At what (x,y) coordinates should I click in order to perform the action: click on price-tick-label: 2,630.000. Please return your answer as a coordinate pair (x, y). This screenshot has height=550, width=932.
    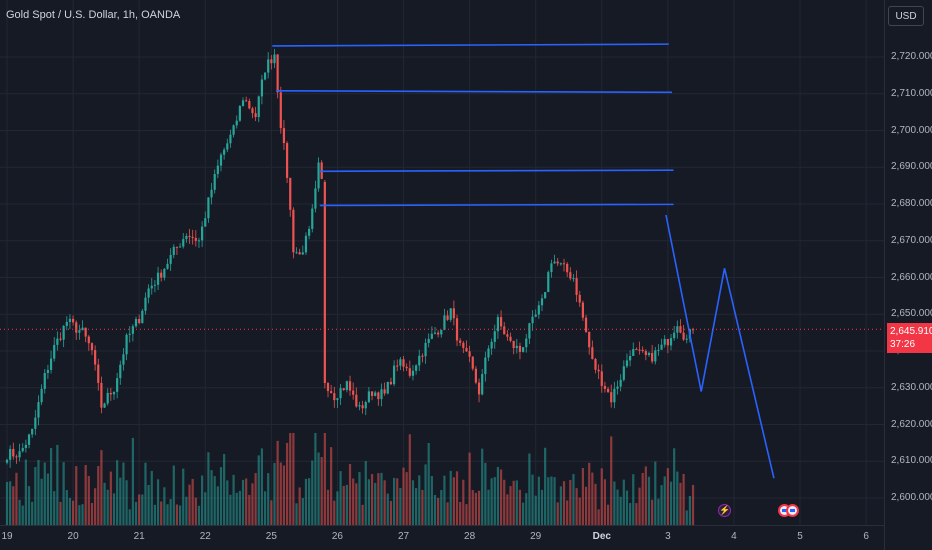
    Looking at the image, I should click on (911, 387).